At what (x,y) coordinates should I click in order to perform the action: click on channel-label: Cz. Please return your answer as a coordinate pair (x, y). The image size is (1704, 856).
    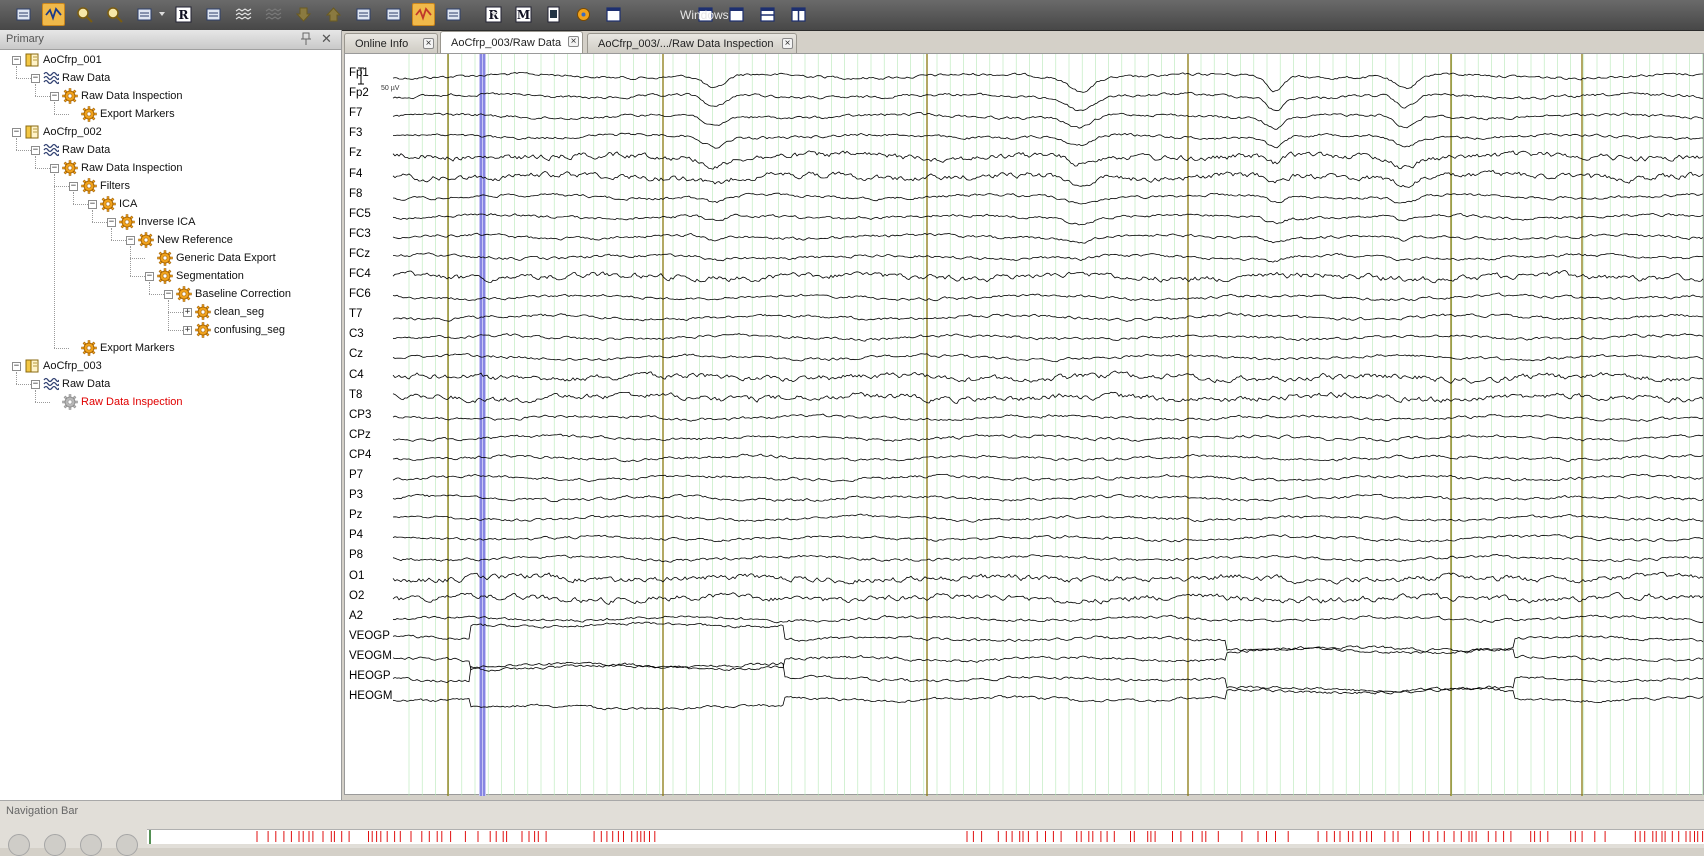
    Looking at the image, I should click on (356, 354).